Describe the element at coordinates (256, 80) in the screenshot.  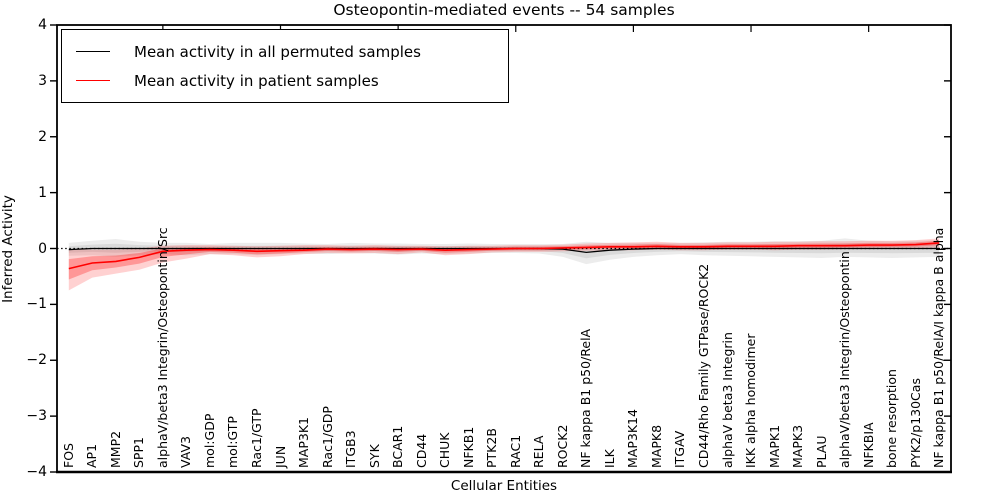
I see `legend-label-patient: Mean activity in patient samples` at that location.